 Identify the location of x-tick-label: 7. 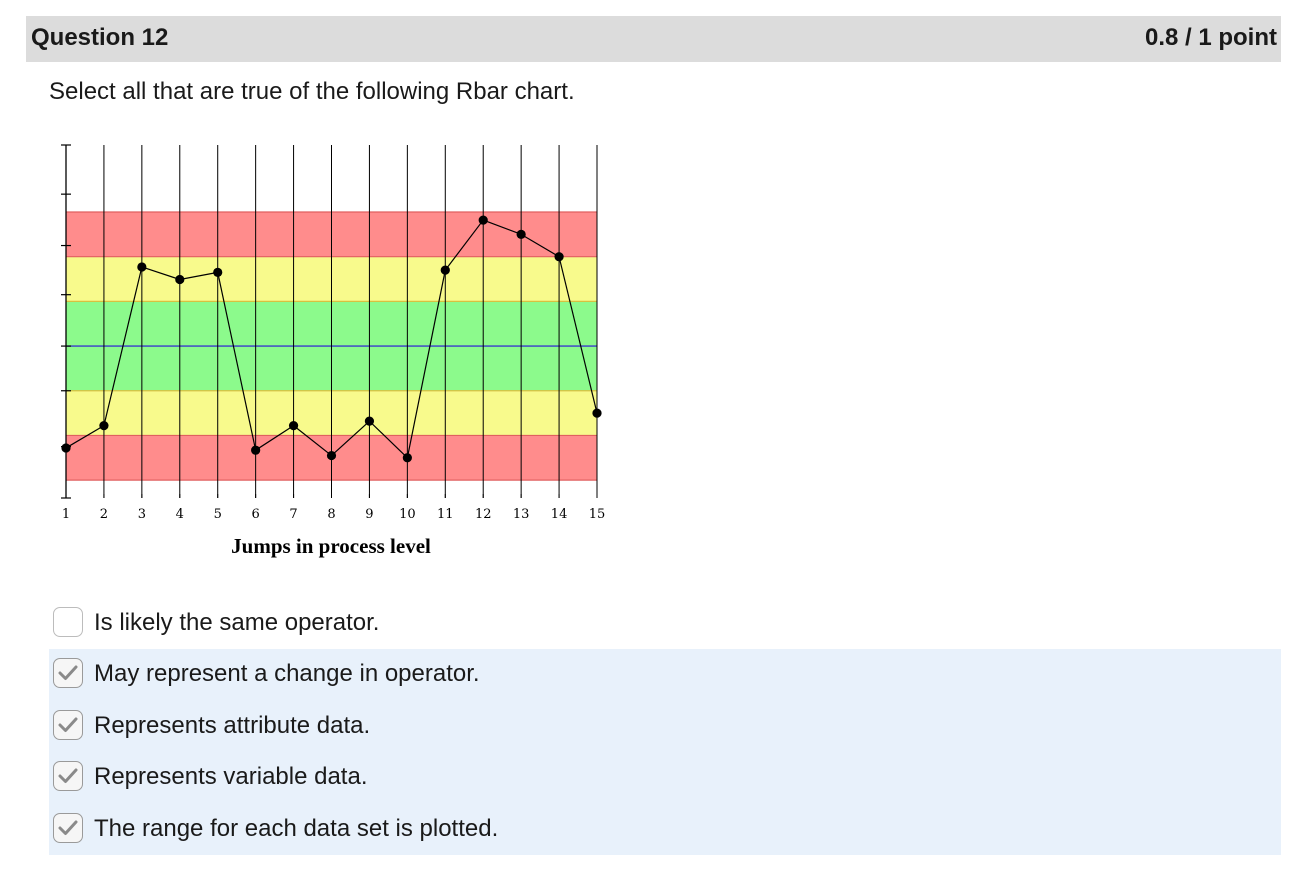
(293, 514).